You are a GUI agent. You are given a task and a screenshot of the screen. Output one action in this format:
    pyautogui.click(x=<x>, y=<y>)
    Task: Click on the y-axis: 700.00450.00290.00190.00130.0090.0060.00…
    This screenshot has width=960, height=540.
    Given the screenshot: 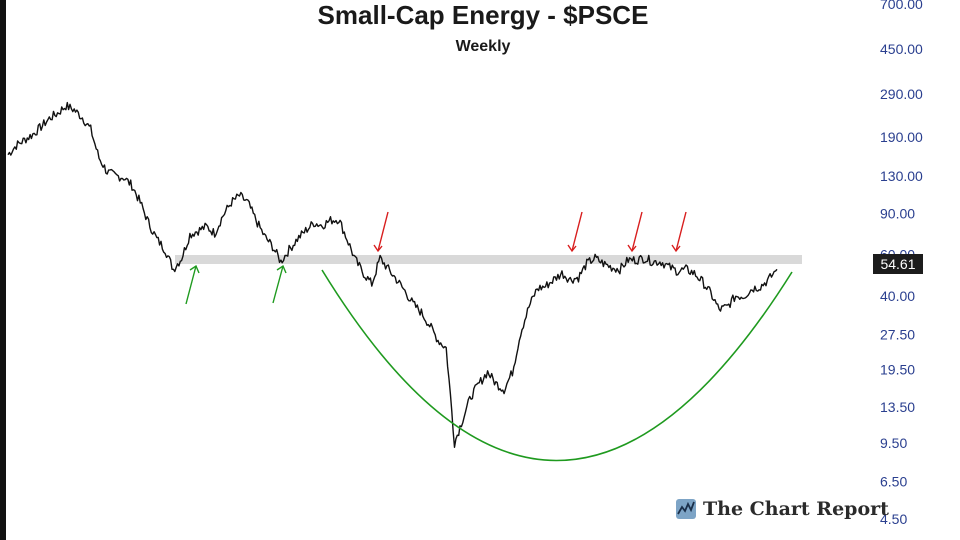 What is the action you would take?
    pyautogui.click(x=901, y=263)
    